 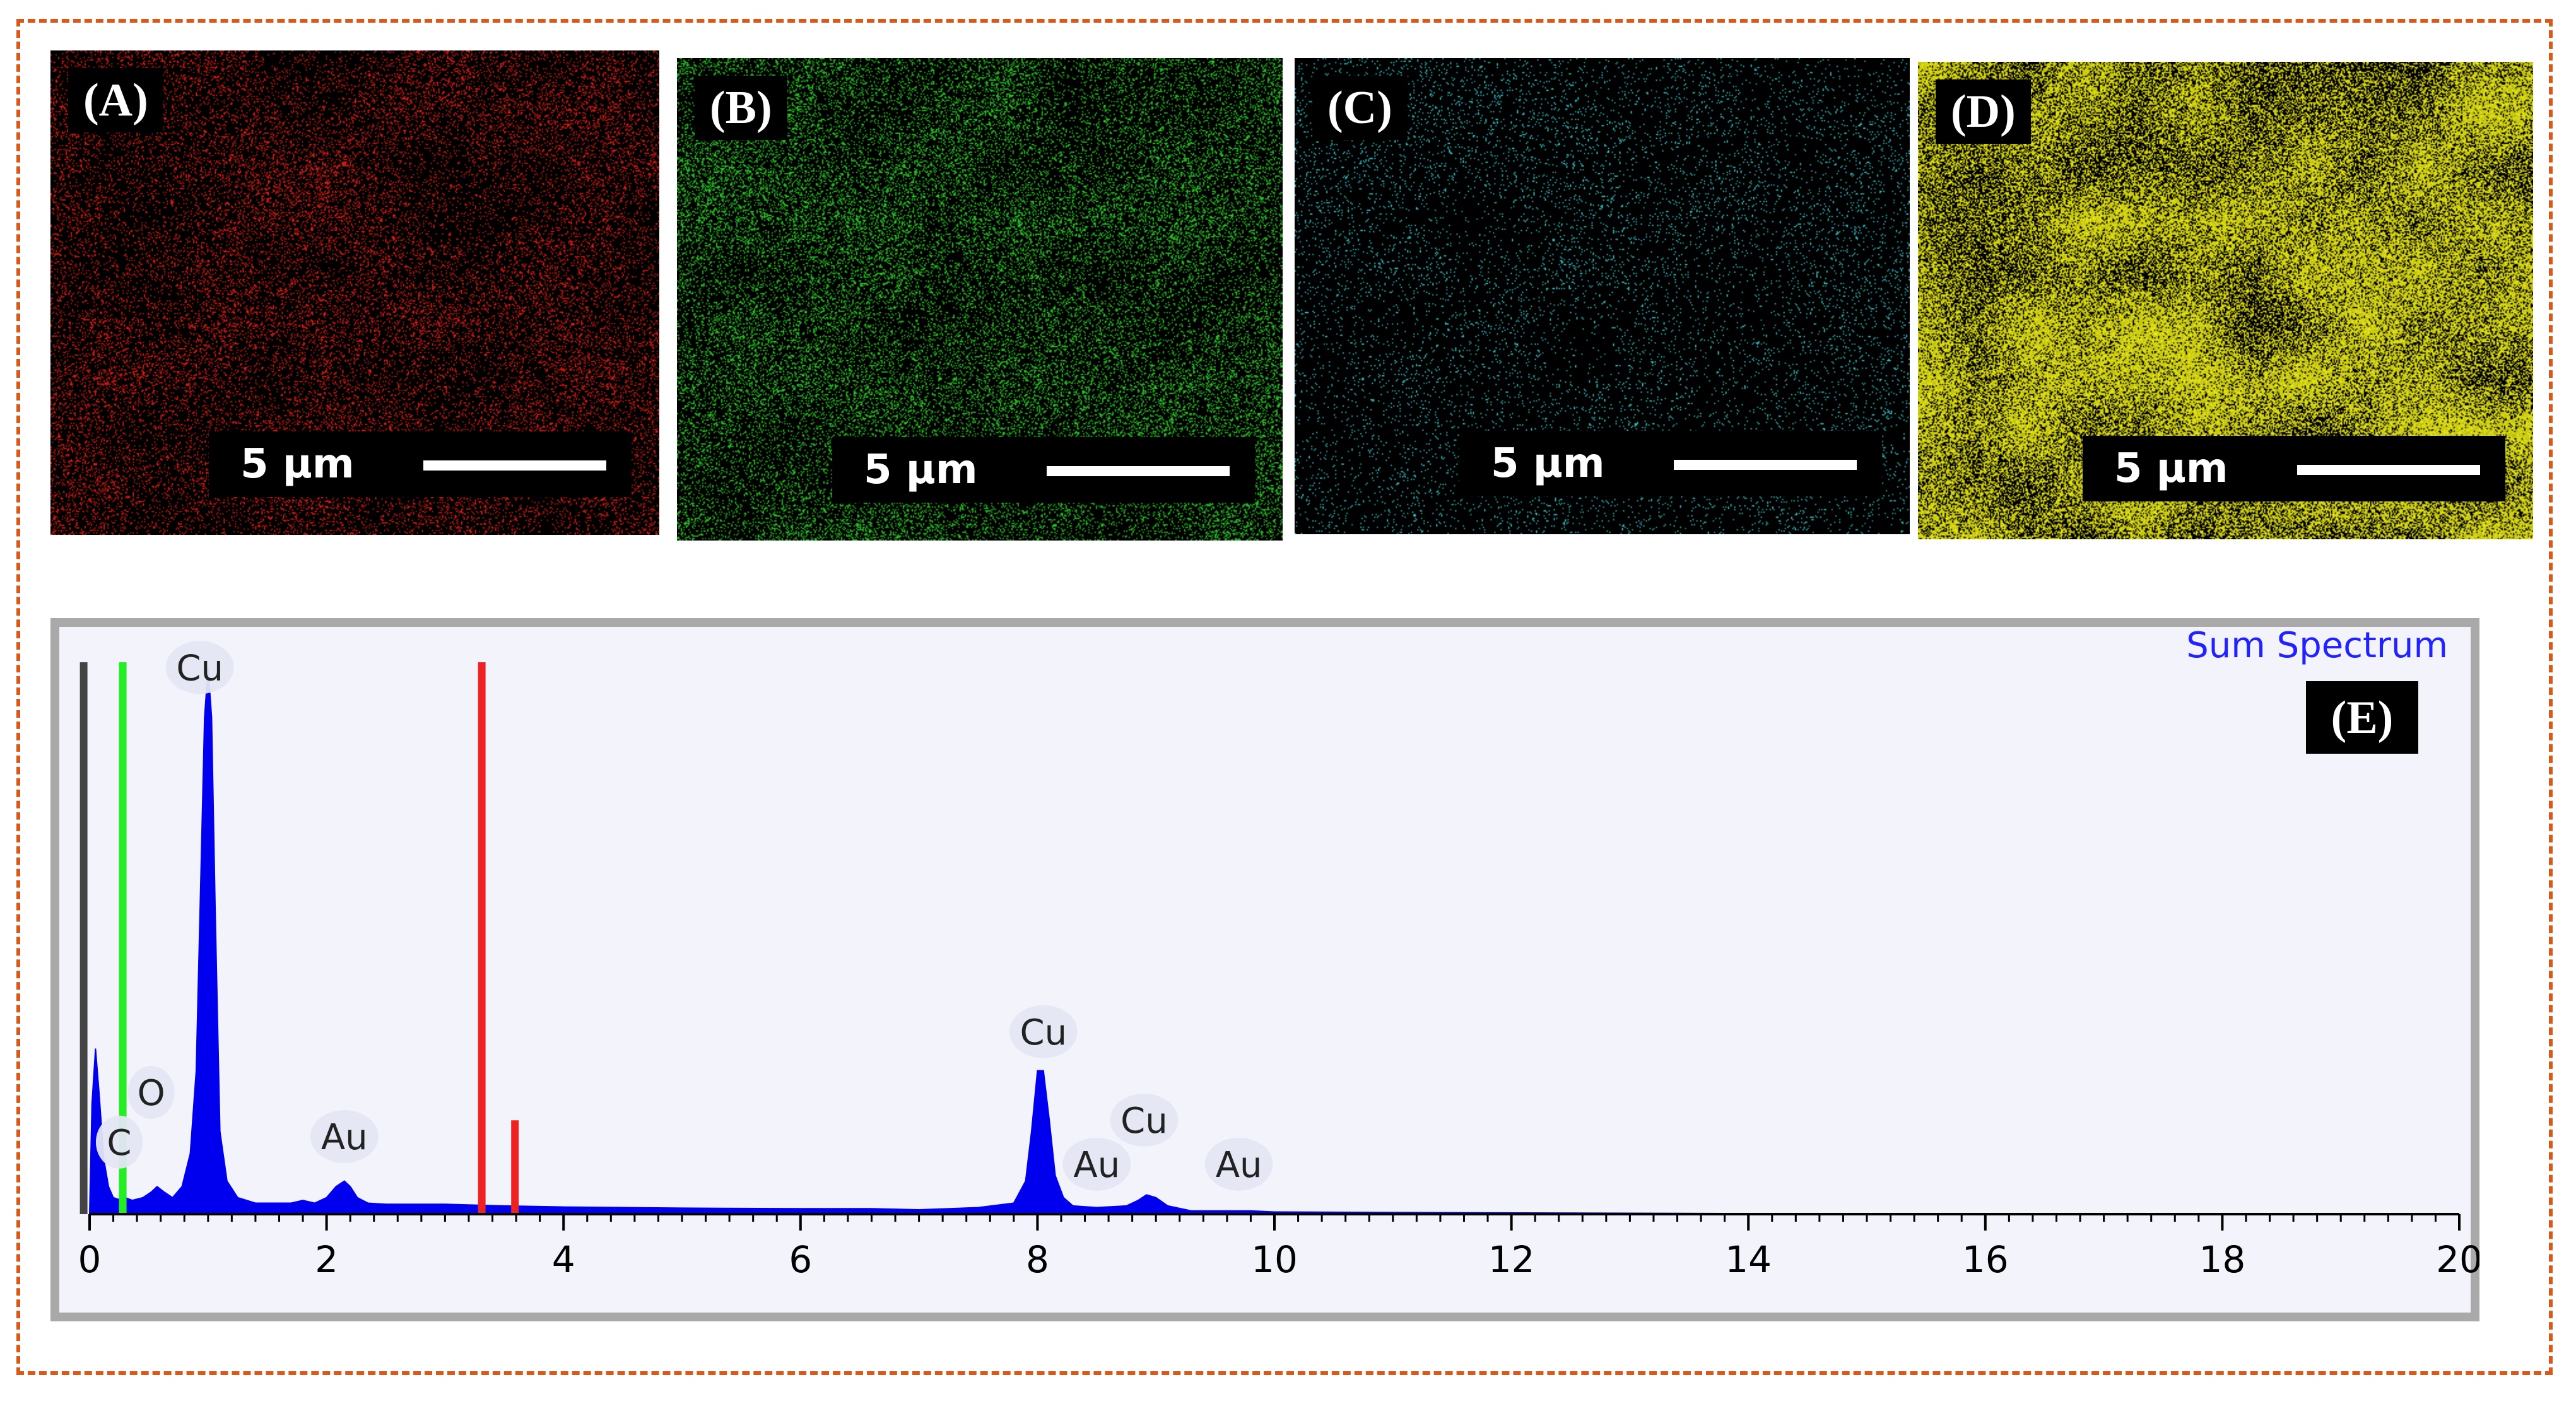 I want to click on x-tick-label: 12, so click(x=1512, y=1259).